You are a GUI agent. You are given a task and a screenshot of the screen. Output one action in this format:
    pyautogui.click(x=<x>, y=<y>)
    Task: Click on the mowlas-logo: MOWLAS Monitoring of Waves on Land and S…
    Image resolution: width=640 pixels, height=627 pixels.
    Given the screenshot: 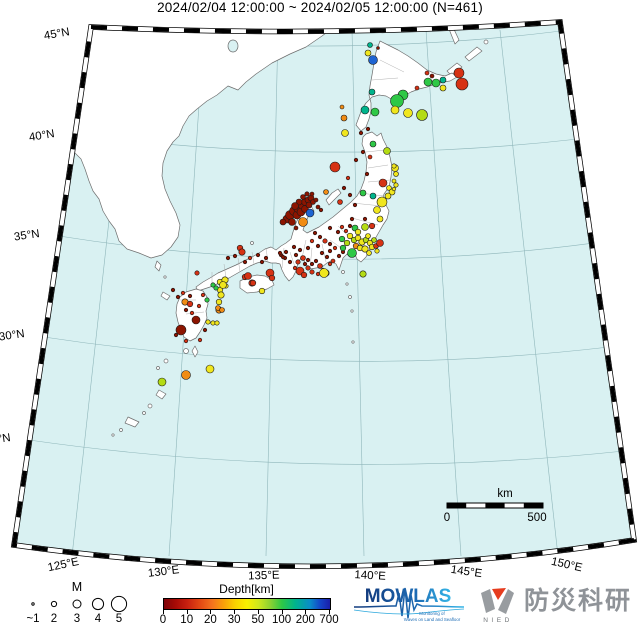 What is the action you would take?
    pyautogui.click(x=409, y=604)
    